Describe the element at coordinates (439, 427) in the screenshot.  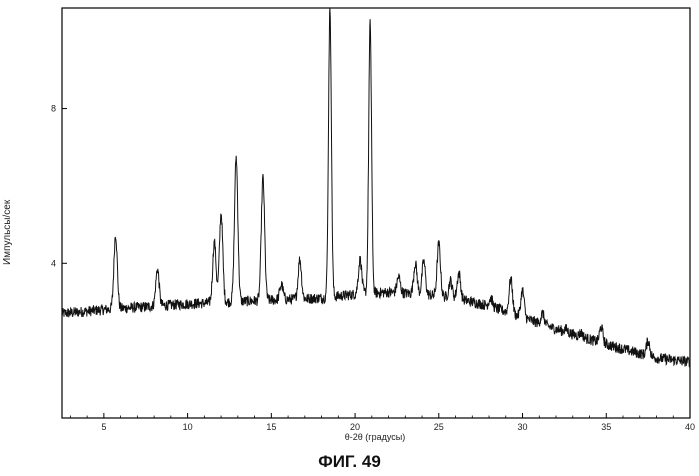
I see `x-tick-label-25: 25` at that location.